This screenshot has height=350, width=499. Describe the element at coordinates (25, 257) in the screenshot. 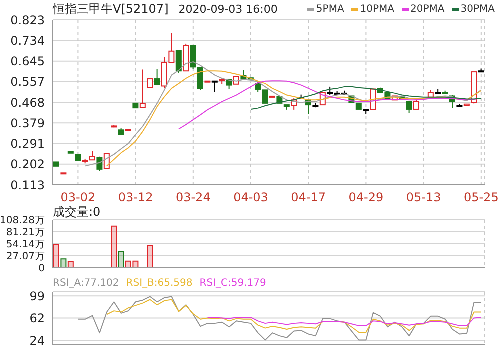

I see `y-tick-label: 27.07万` at that location.